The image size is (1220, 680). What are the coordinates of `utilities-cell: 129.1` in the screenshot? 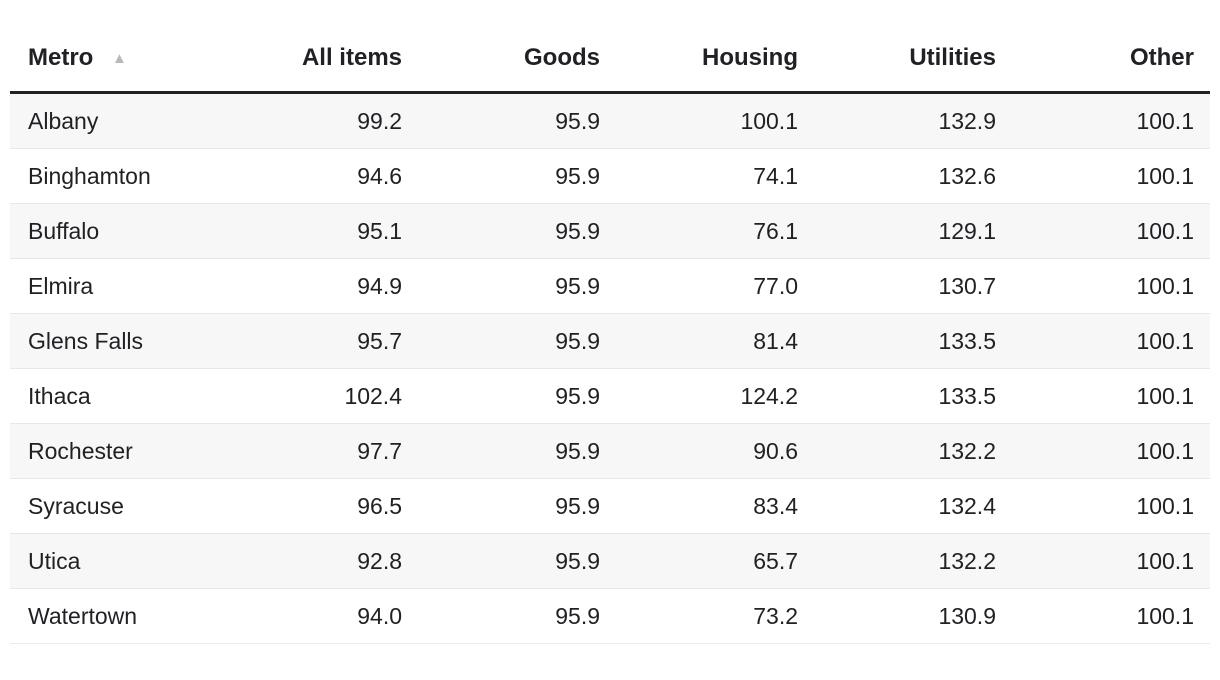 It's located at (967, 230).